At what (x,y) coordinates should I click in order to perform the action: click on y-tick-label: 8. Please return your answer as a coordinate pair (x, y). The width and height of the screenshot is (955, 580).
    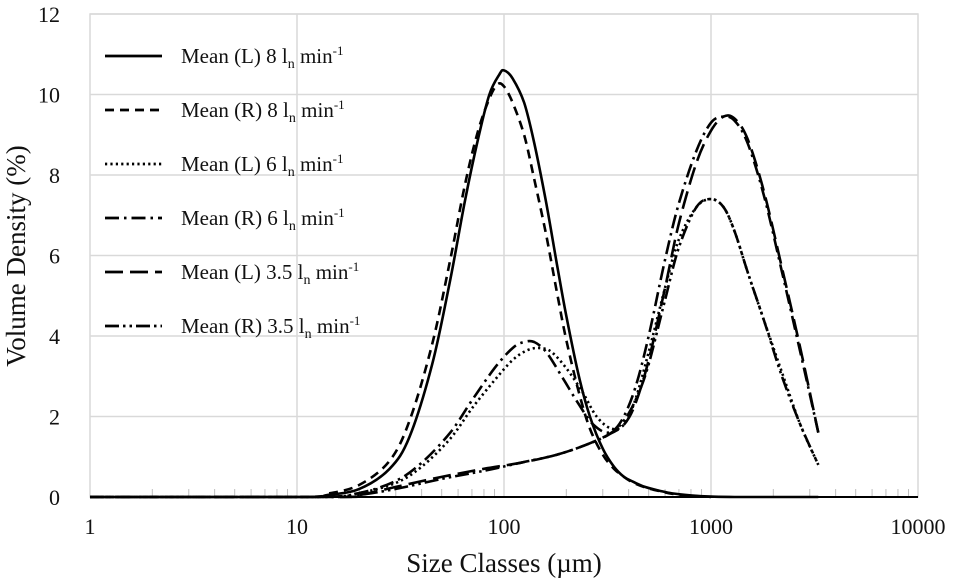
    Looking at the image, I should click on (54, 175).